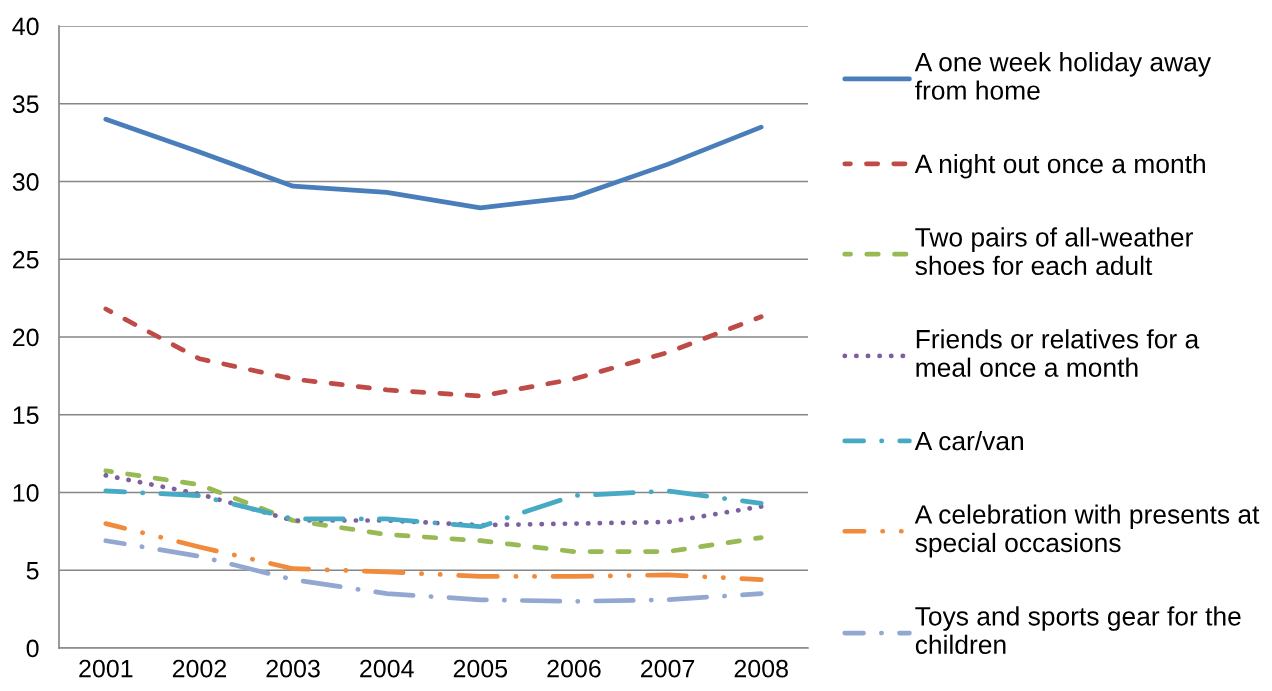 This screenshot has width=1272, height=691. I want to click on legend-label: A night out once a month, so click(1059, 166).